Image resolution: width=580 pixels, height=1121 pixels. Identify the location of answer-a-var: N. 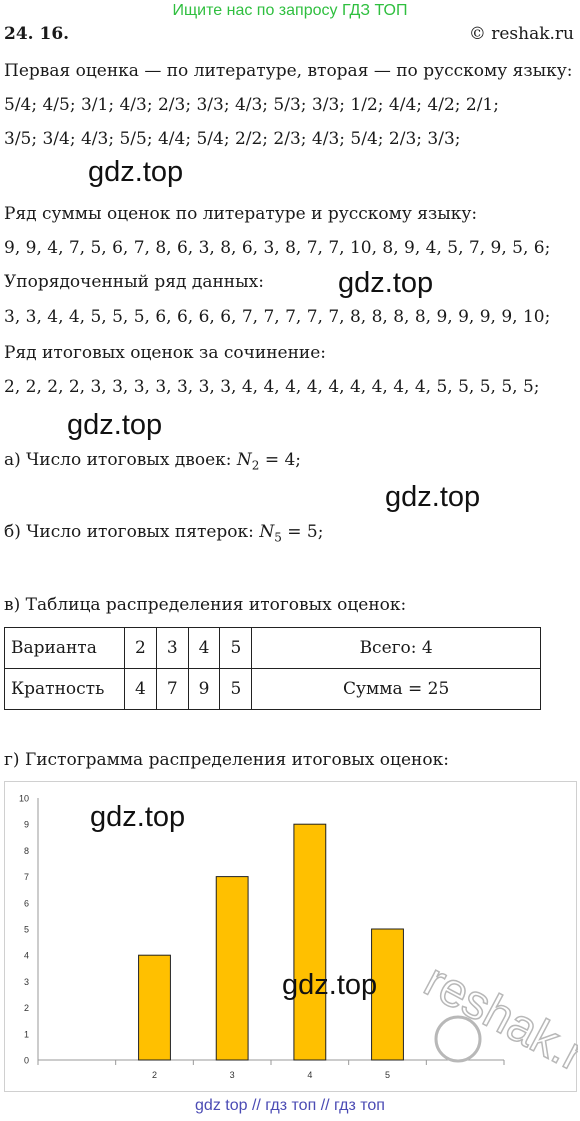
(244, 460).